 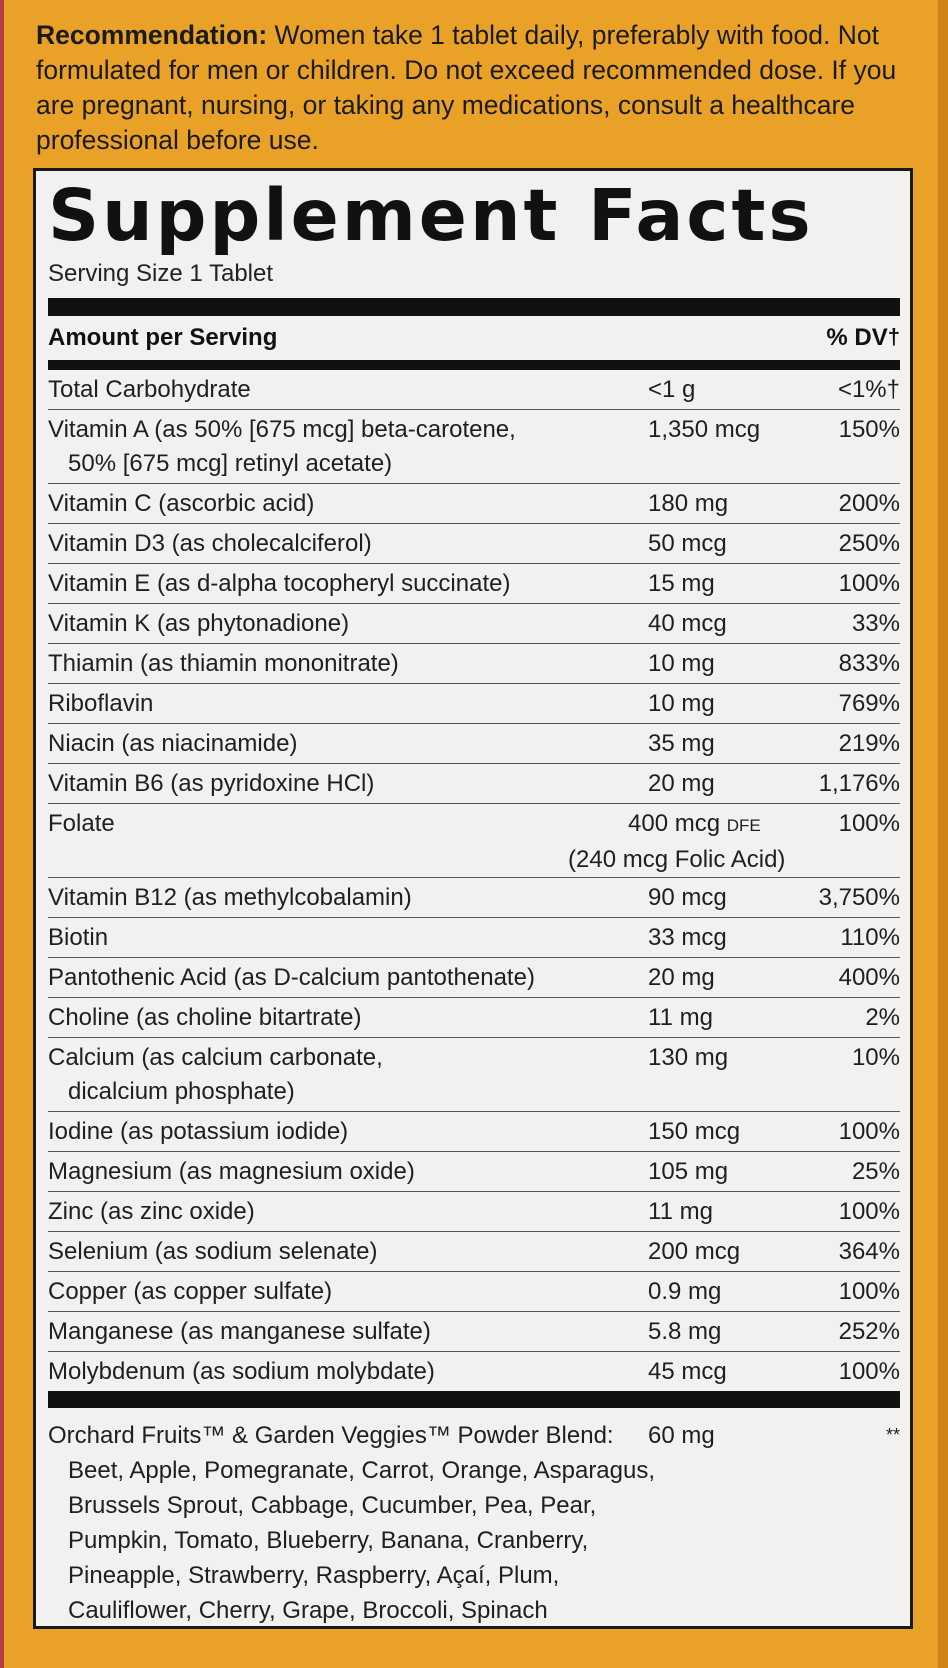 I want to click on nutrient-name: Iodine (as potassium iodide), so click(x=343, y=1132).